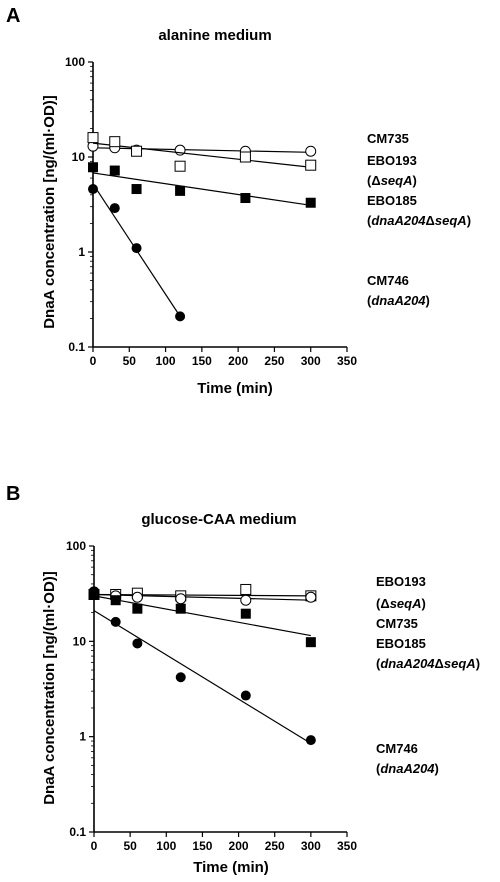  What do you see at coordinates (13, 16) in the screenshot?
I see `panel-letter-a: A` at bounding box center [13, 16].